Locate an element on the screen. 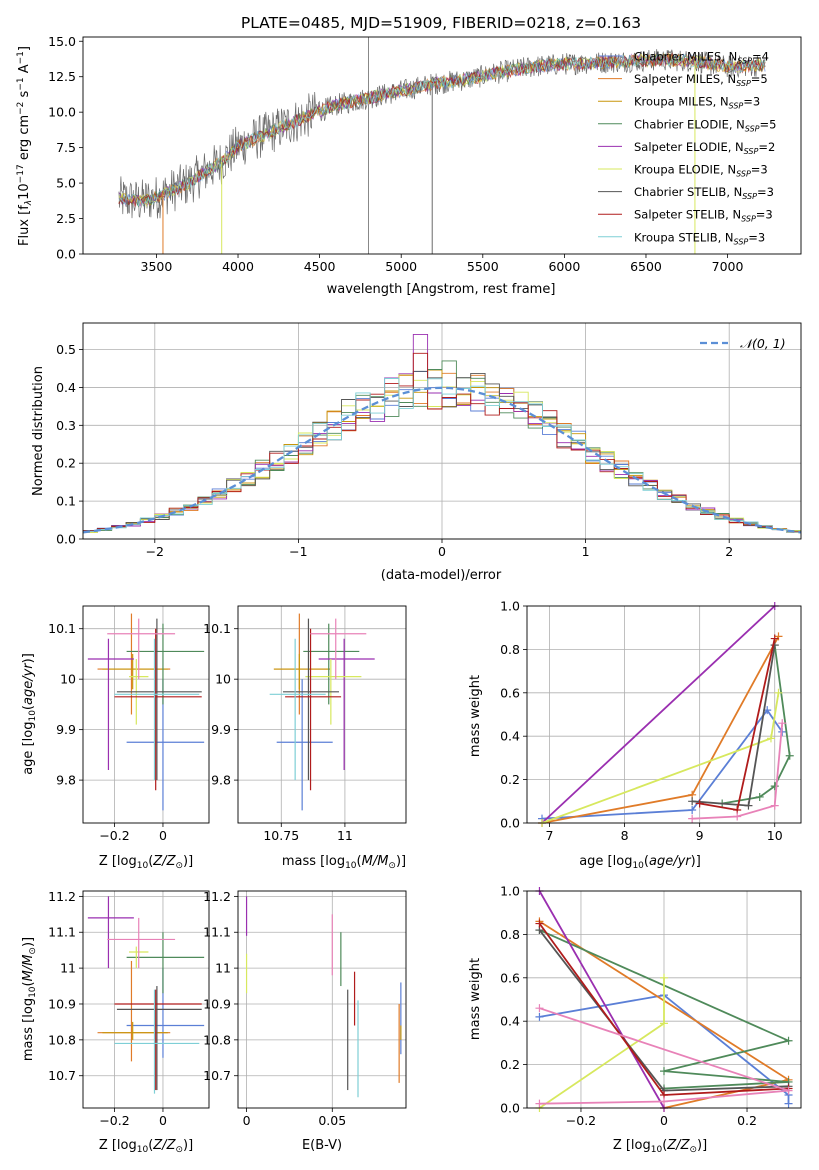 The image size is (819, 1170). x-tick-label: 11 is located at coordinates (345, 835).